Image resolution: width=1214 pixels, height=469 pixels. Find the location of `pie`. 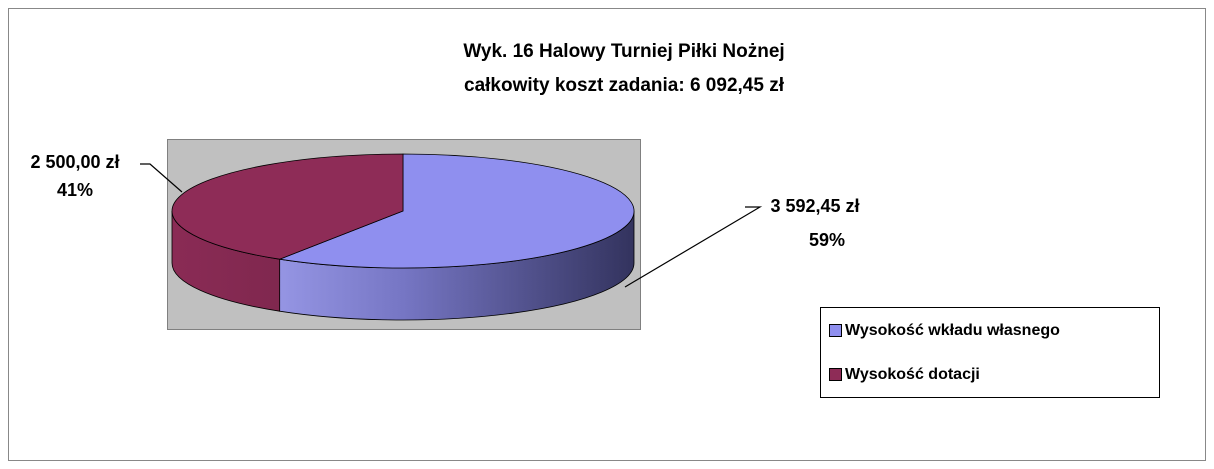

pie is located at coordinates (403, 237).